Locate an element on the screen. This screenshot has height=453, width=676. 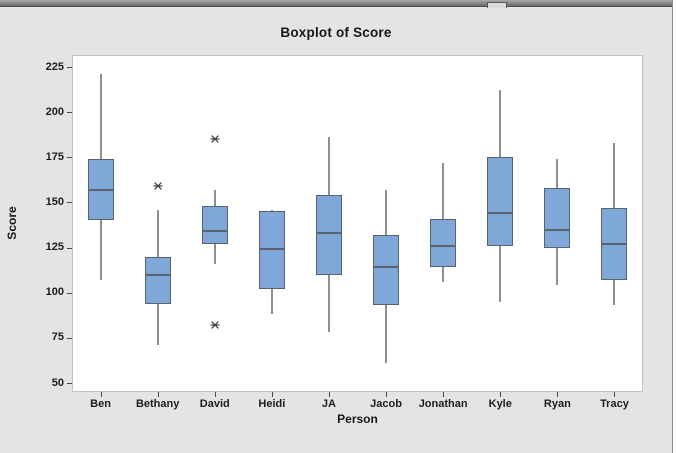
y-tick-label: 225 is located at coordinates (54, 66).